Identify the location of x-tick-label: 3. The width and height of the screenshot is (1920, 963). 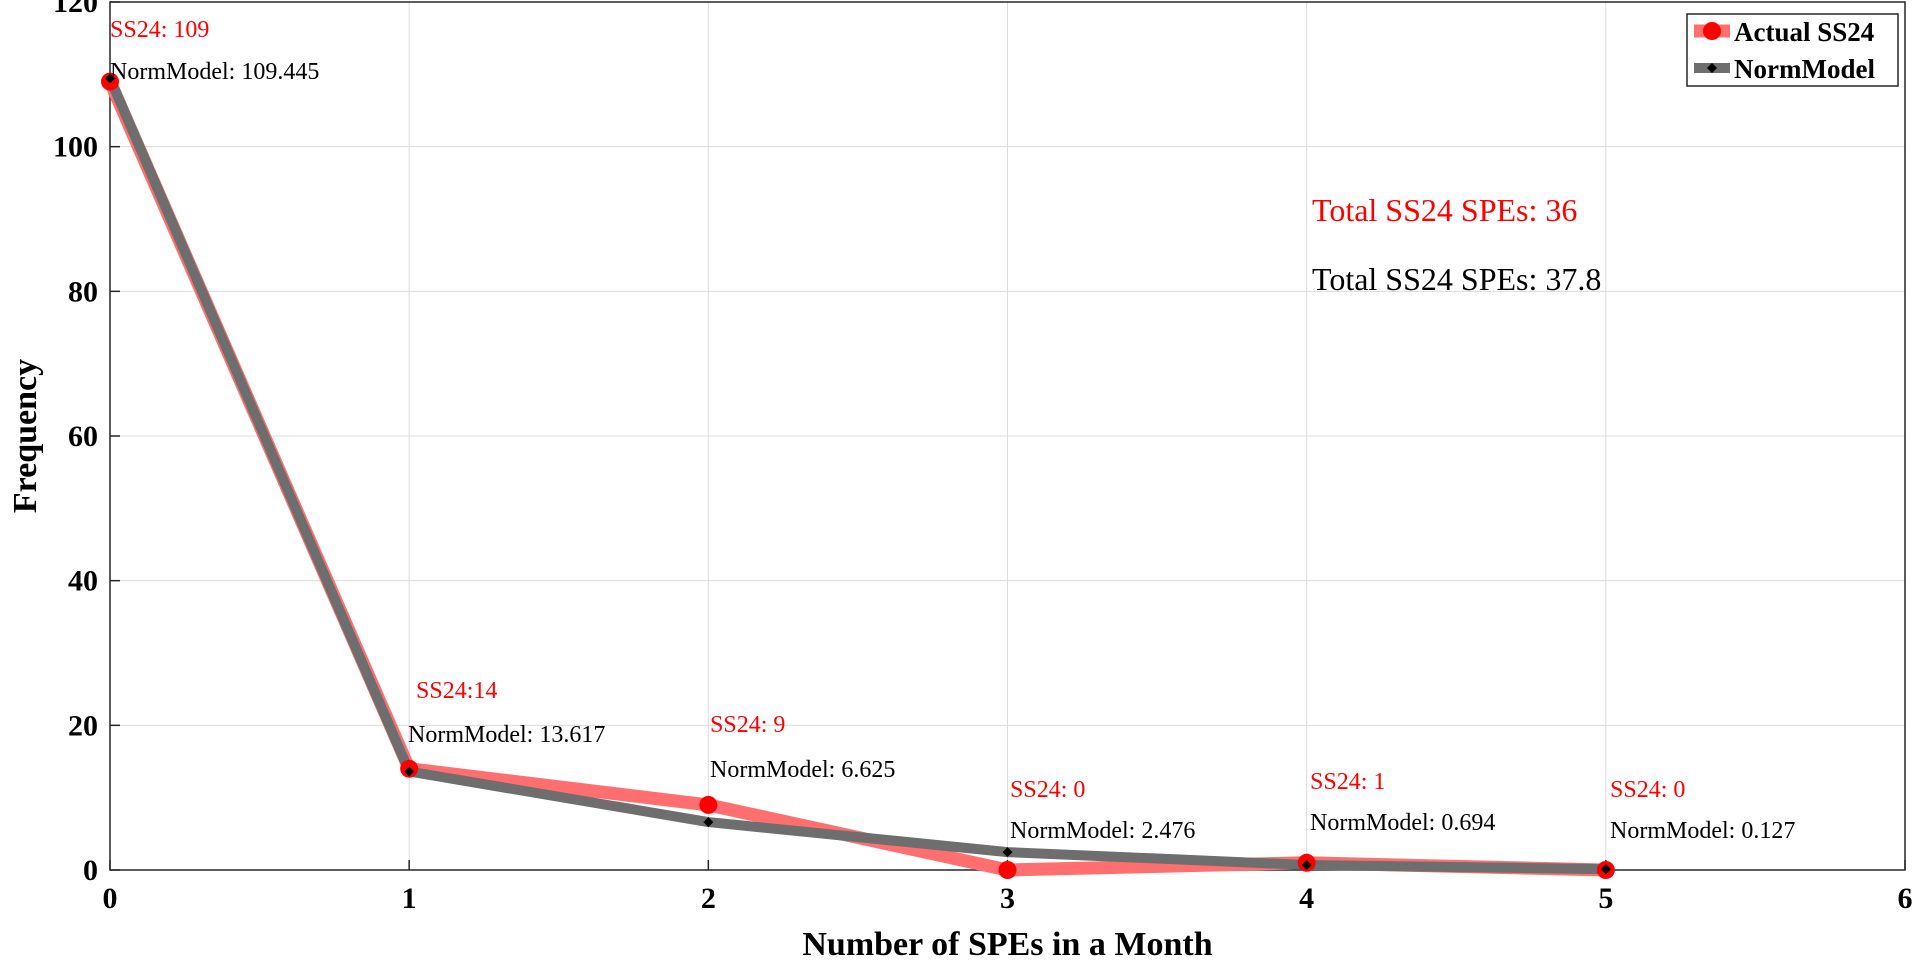
(1007, 898).